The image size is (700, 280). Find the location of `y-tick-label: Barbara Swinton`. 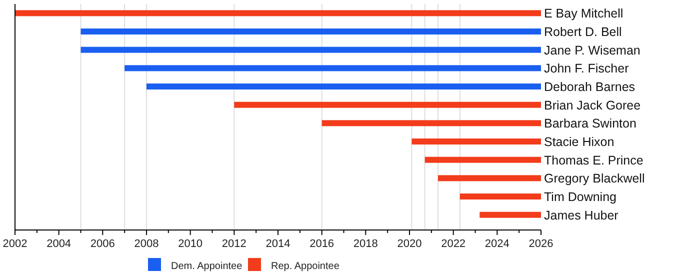

y-tick-label: Barbara Swinton is located at coordinates (590, 123).